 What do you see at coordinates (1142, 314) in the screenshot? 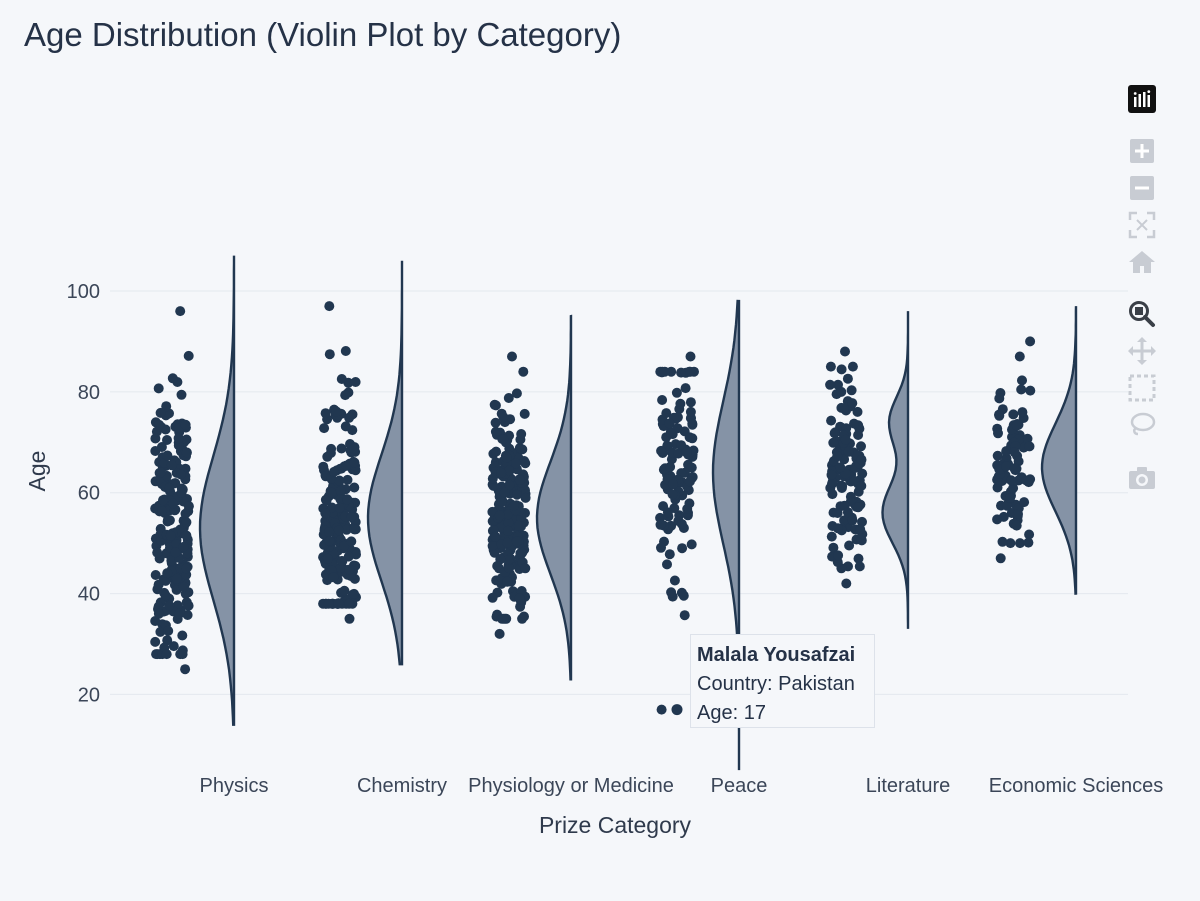
I see `zoom-icon` at bounding box center [1142, 314].